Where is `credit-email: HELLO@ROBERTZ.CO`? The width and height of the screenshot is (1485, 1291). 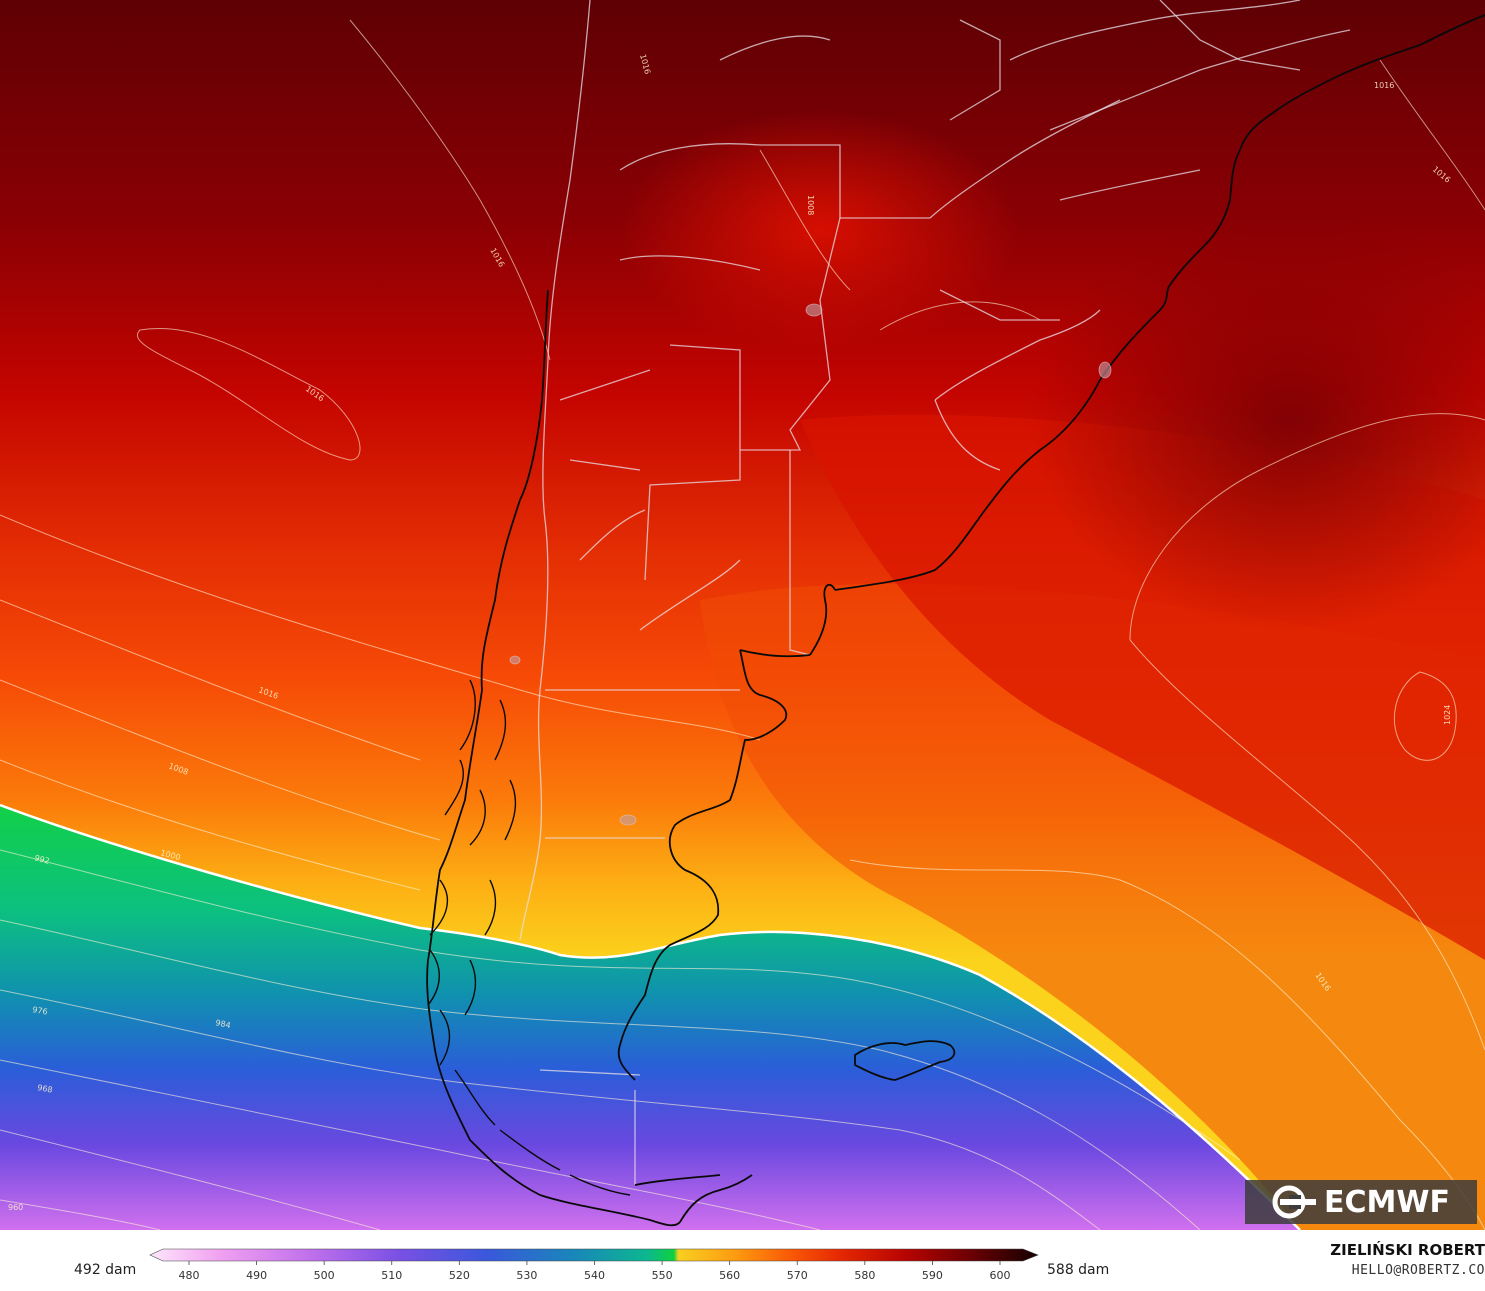
credit-email: HELLO@ROBERTZ.CO is located at coordinates (1418, 1270).